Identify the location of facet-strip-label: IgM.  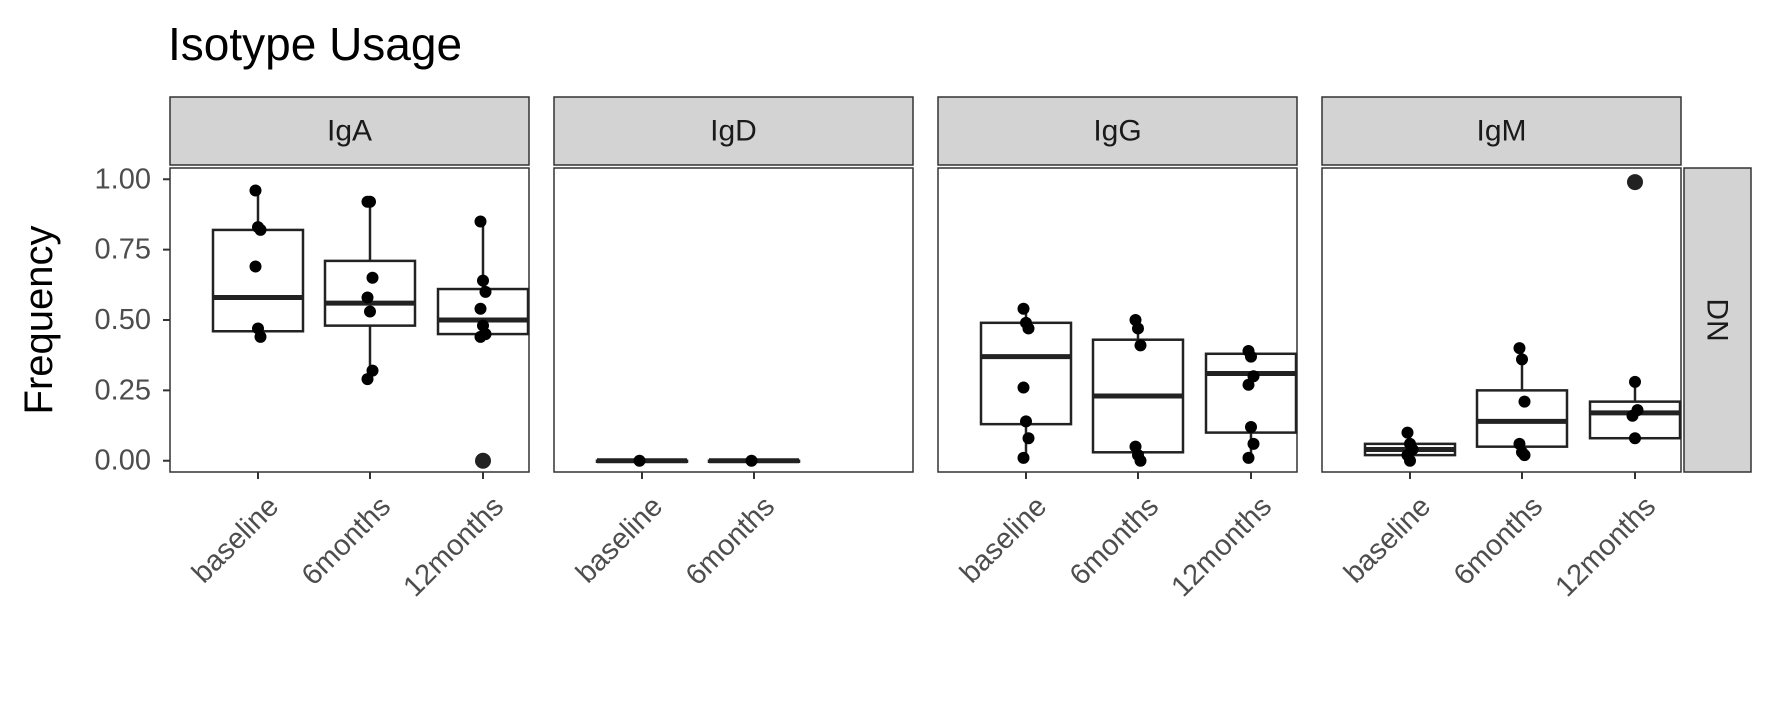
(1501, 131).